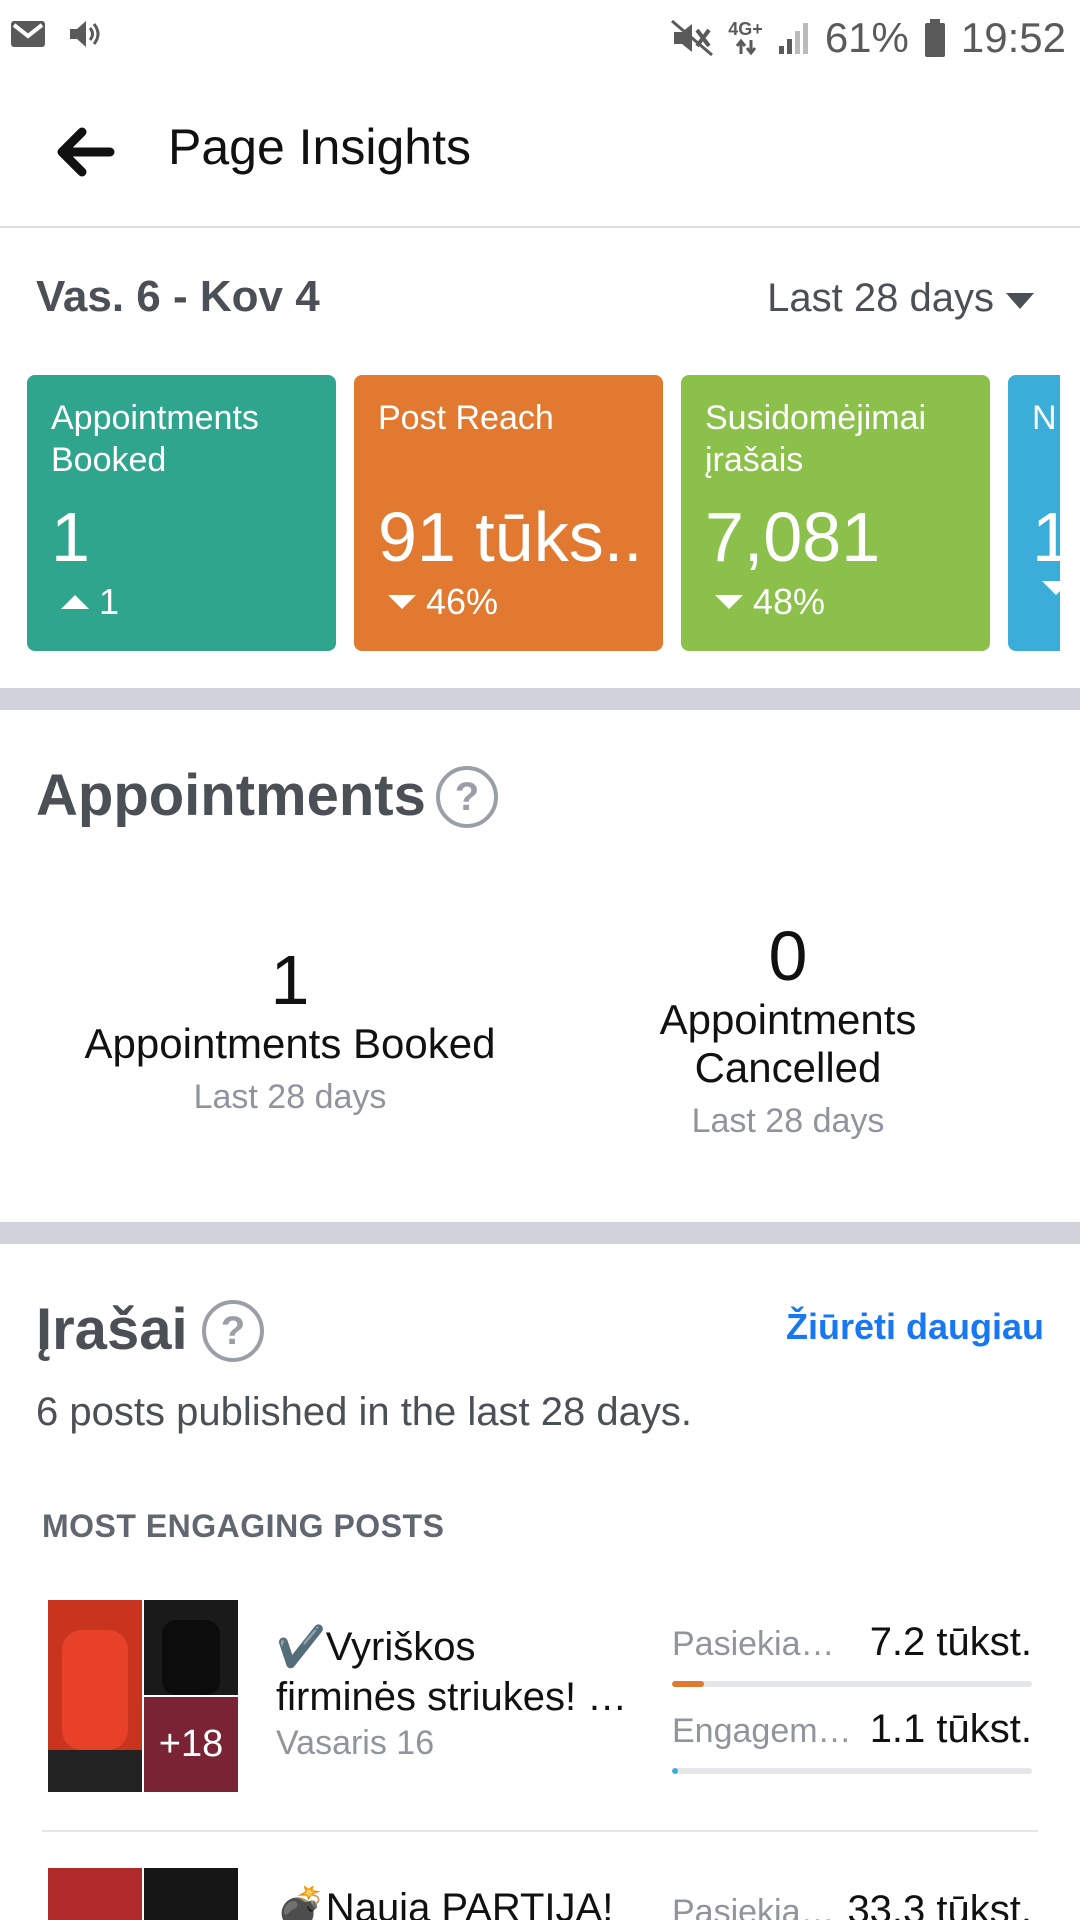 The width and height of the screenshot is (1080, 1920). What do you see at coordinates (692, 38) in the screenshot?
I see `mute-vibrate-icon` at bounding box center [692, 38].